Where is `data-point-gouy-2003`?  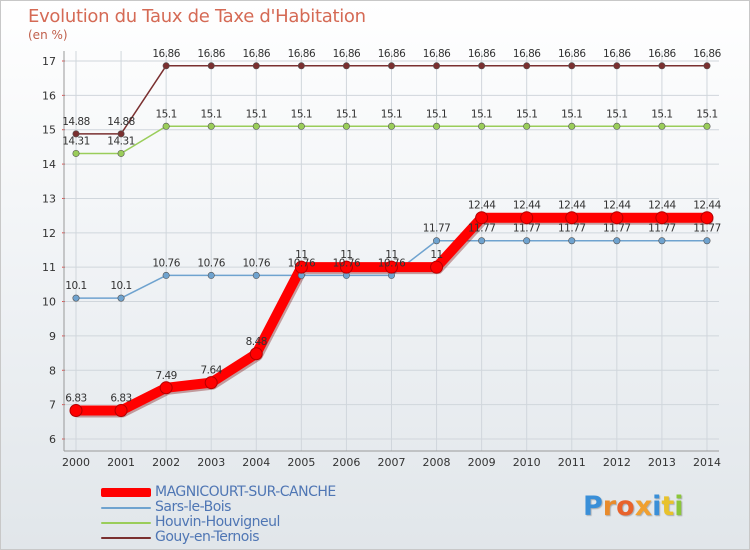
data-point-gouy-2003 is located at coordinates (211, 66).